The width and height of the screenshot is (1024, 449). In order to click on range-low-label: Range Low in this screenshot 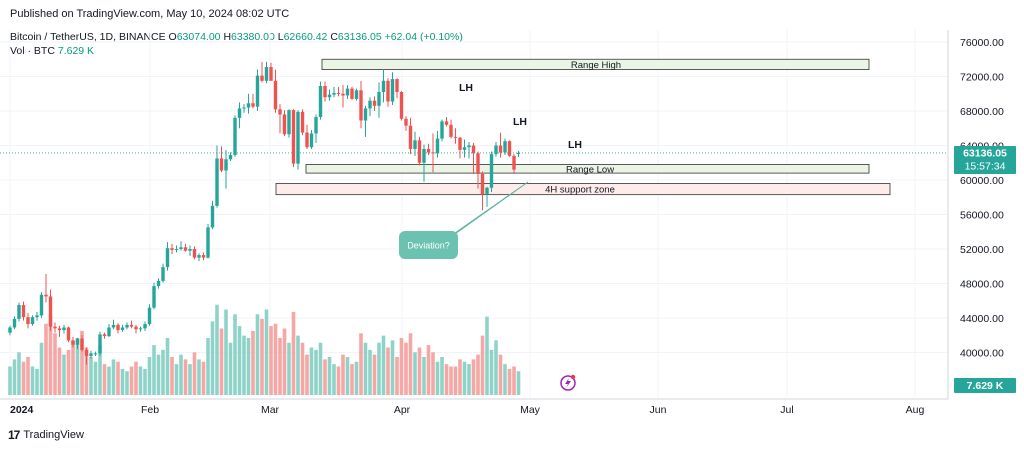, I will do `click(590, 169)`.